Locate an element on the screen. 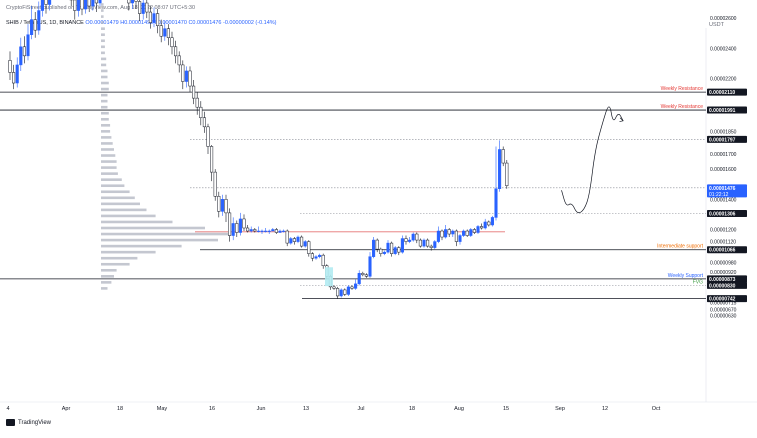  price-badge-current-price is located at coordinates (727, 191).